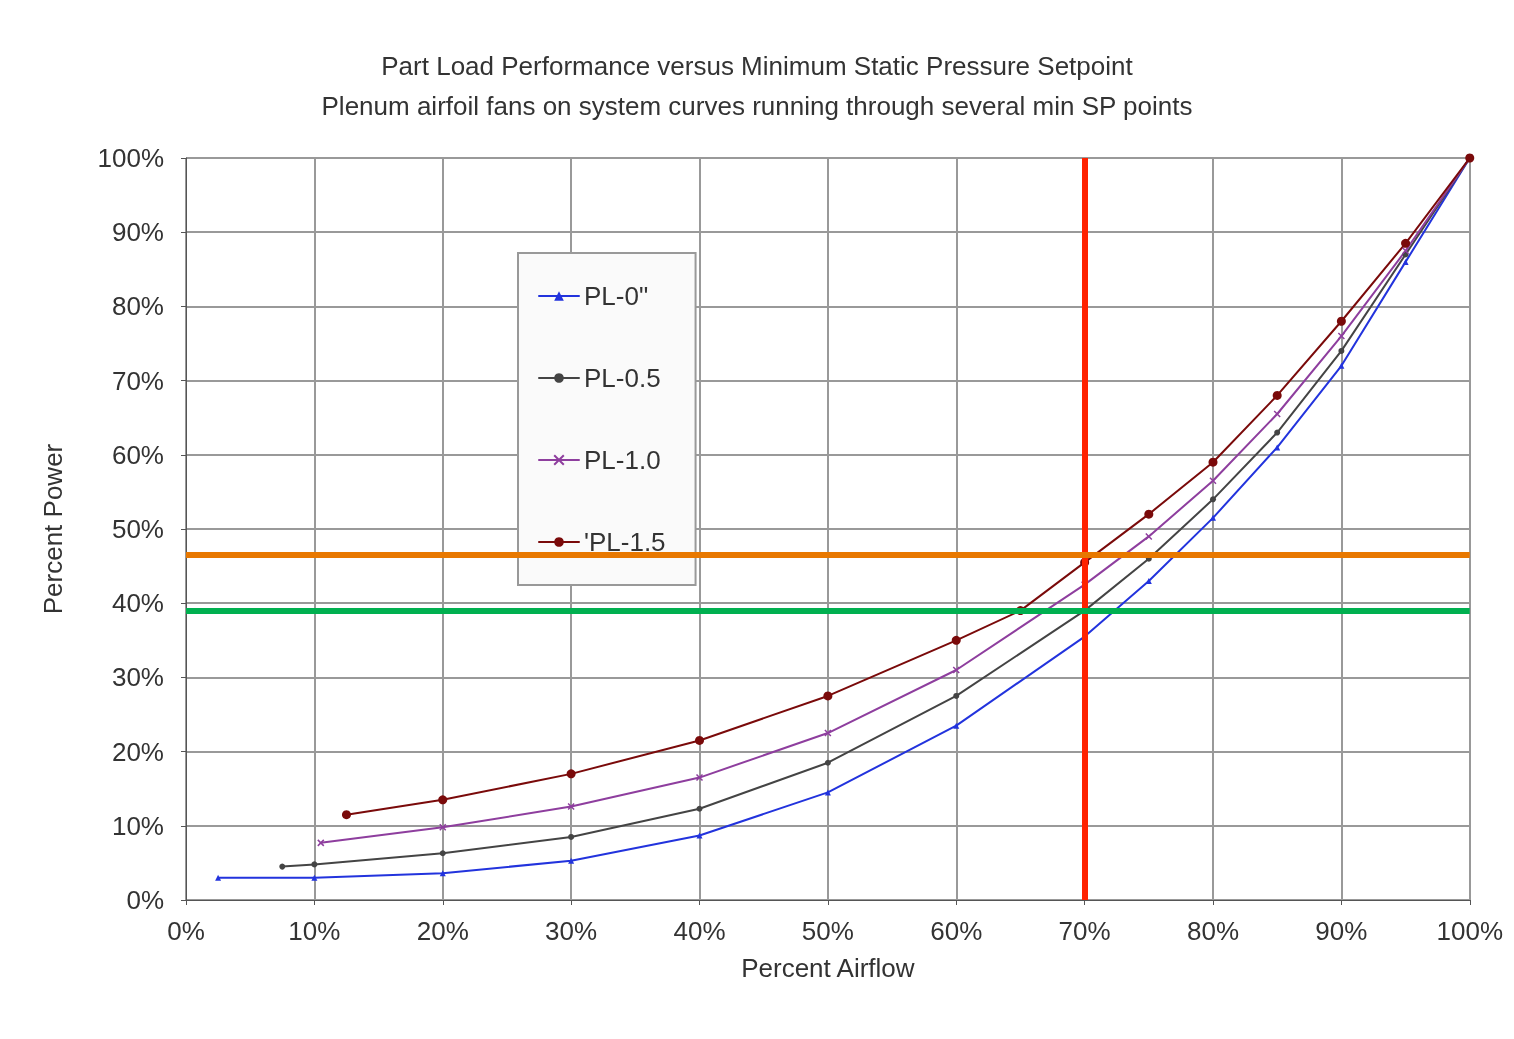  What do you see at coordinates (137, 677) in the screenshot?
I see `y-tick-label: 30%` at bounding box center [137, 677].